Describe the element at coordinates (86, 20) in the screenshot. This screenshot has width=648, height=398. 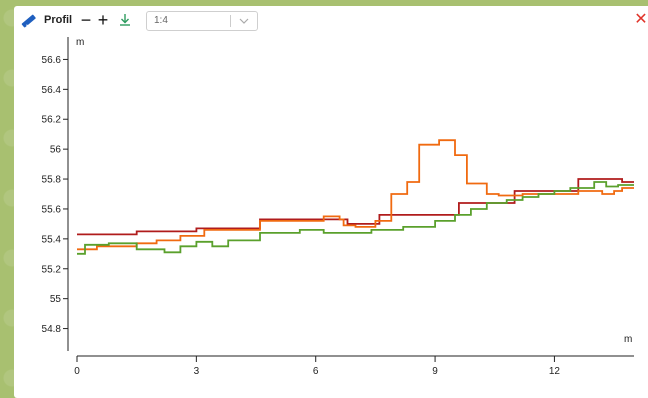
I see `zoom-out-button: −` at that location.